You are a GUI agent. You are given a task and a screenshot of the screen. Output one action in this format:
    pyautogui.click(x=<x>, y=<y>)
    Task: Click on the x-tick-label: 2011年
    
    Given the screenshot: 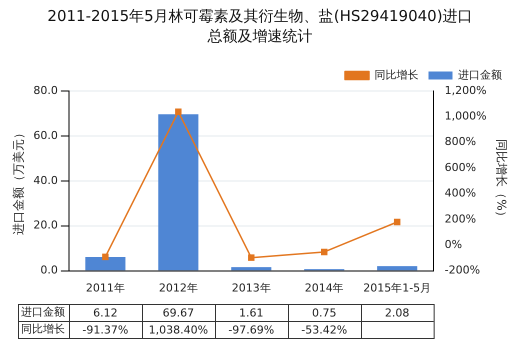 What is the action you would take?
    pyautogui.click(x=105, y=287)
    